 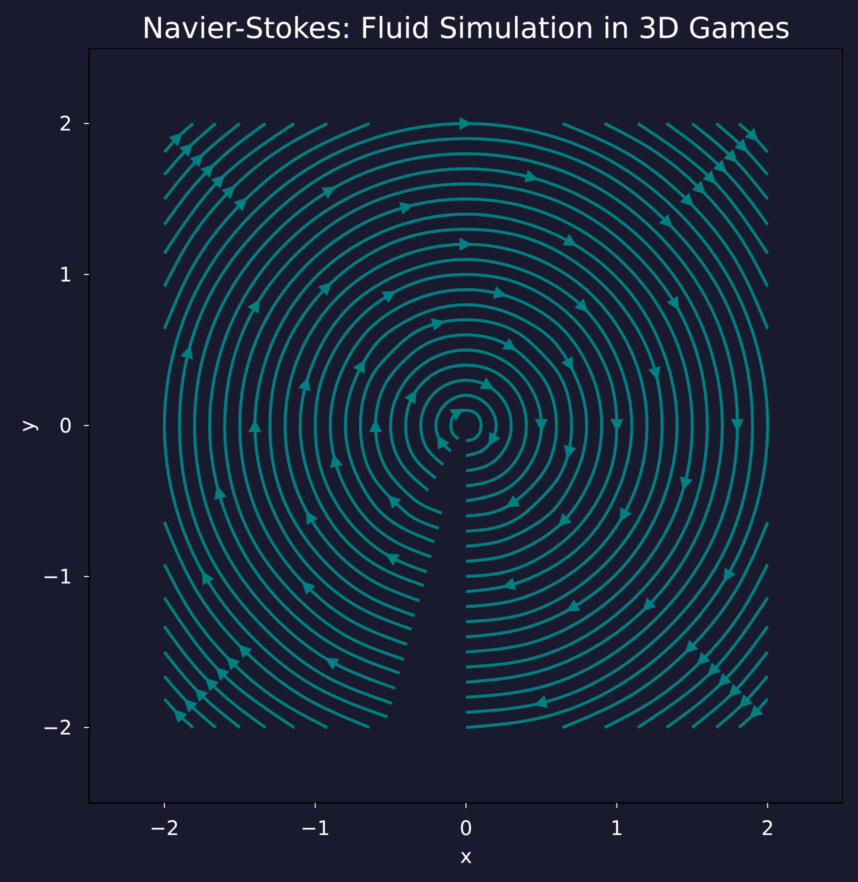 What do you see at coordinates (57, 576) in the screenshot?
I see `y-tick-label: −1` at bounding box center [57, 576].